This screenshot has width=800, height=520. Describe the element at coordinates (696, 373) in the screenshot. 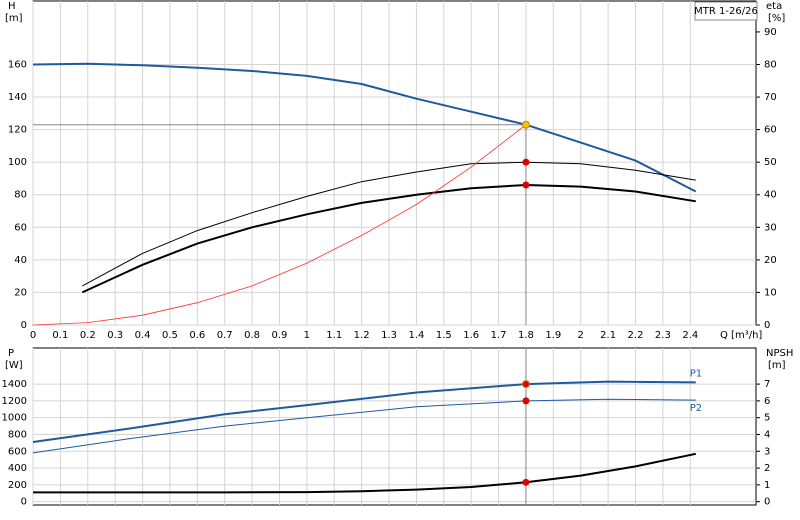

I see `curve-label: P1` at that location.